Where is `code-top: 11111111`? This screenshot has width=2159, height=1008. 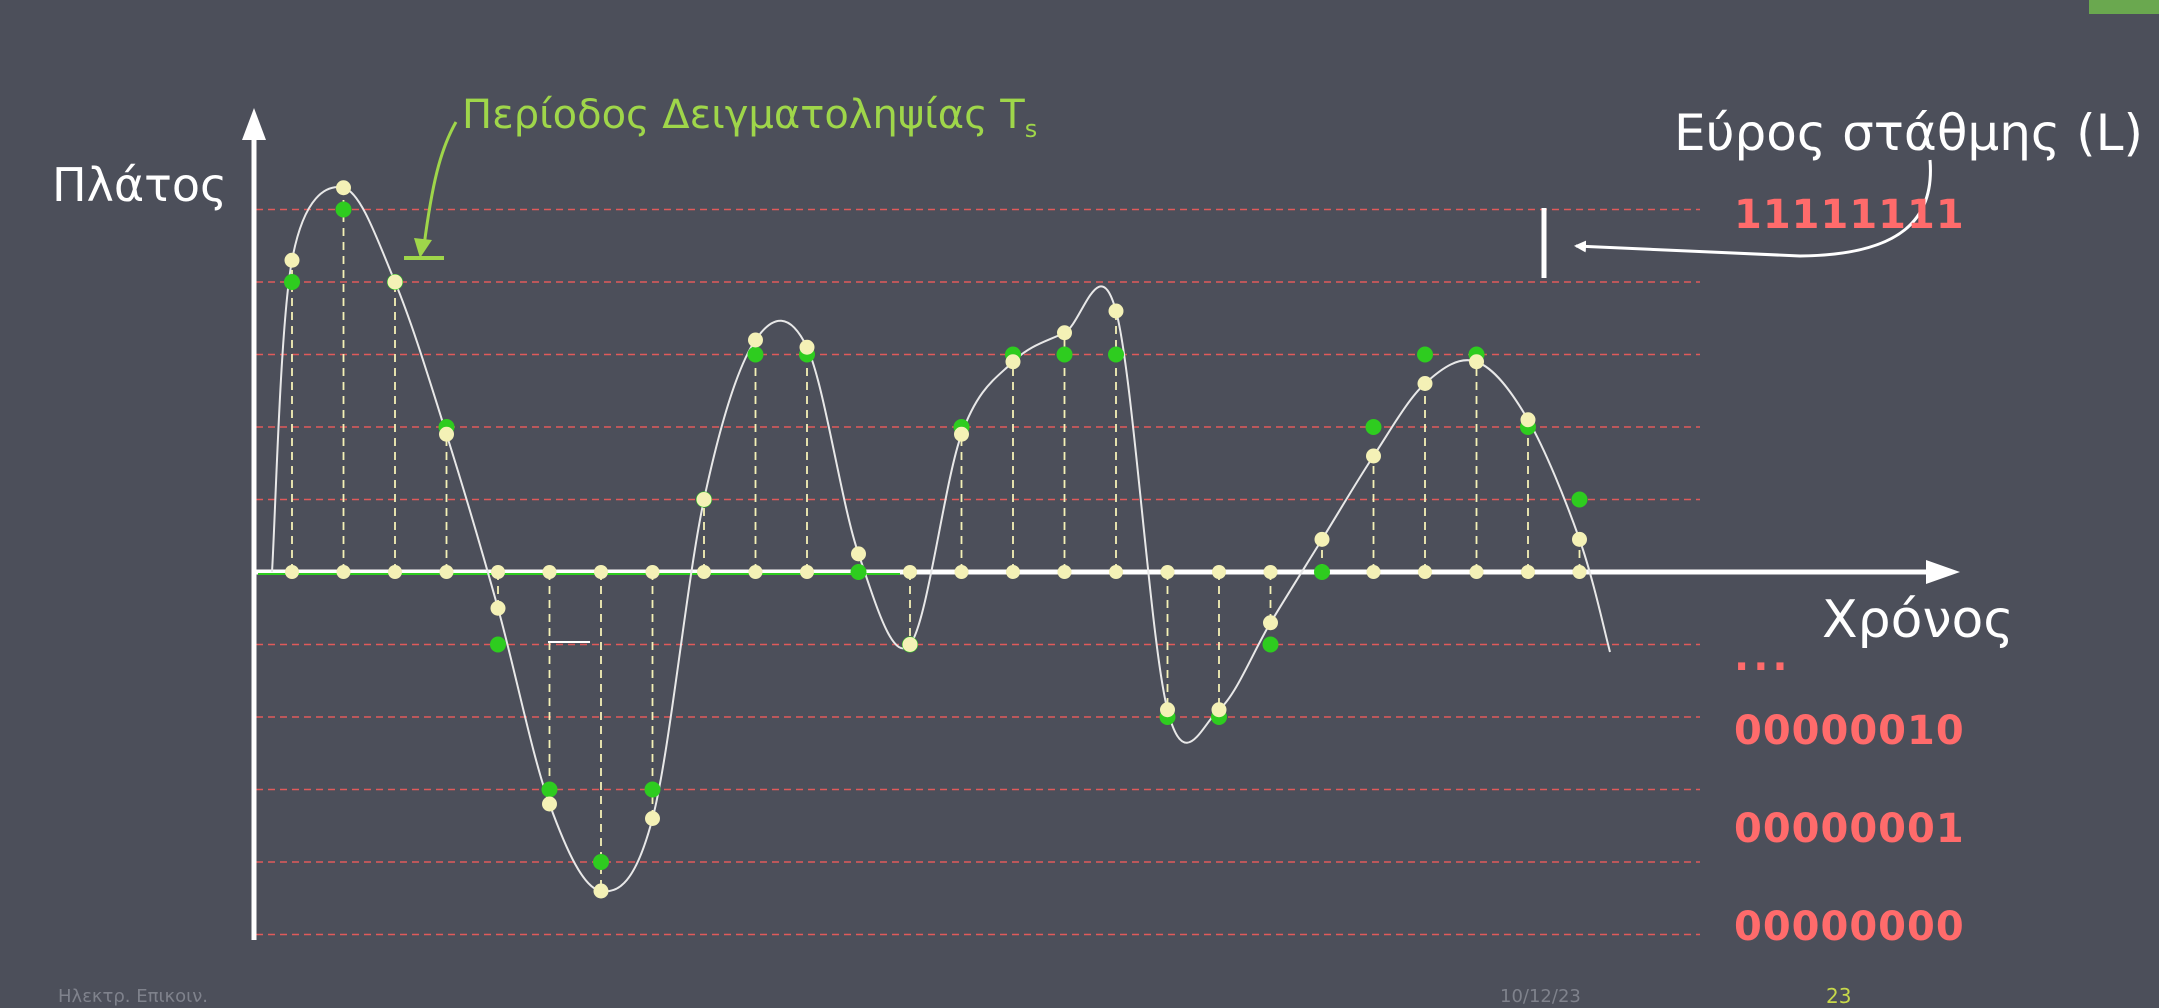
code-top: 11111111 is located at coordinates (1849, 215).